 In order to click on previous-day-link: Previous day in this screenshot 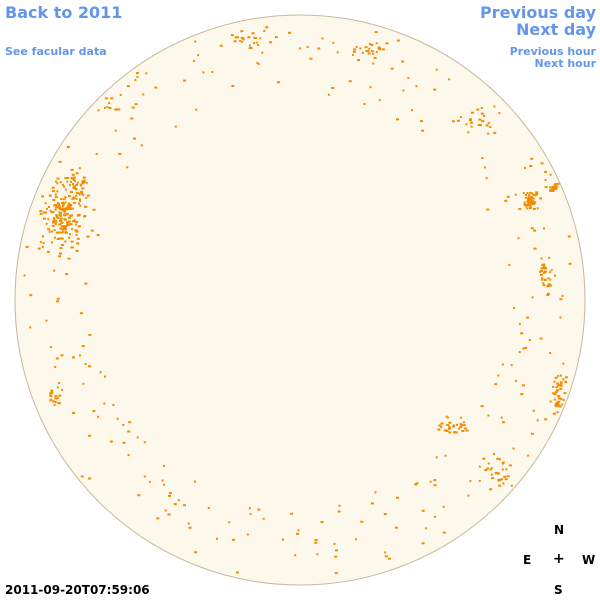, I will do `click(537, 12)`.